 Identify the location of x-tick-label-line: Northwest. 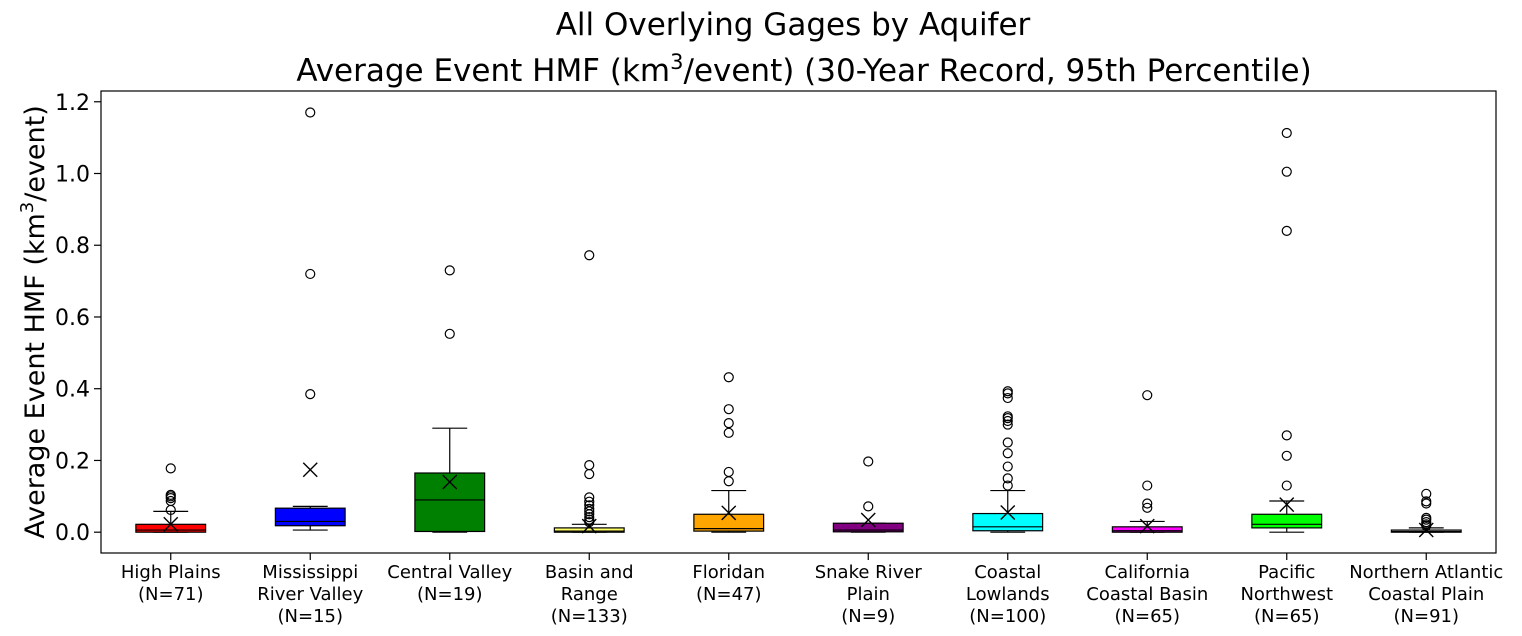
(1286, 594).